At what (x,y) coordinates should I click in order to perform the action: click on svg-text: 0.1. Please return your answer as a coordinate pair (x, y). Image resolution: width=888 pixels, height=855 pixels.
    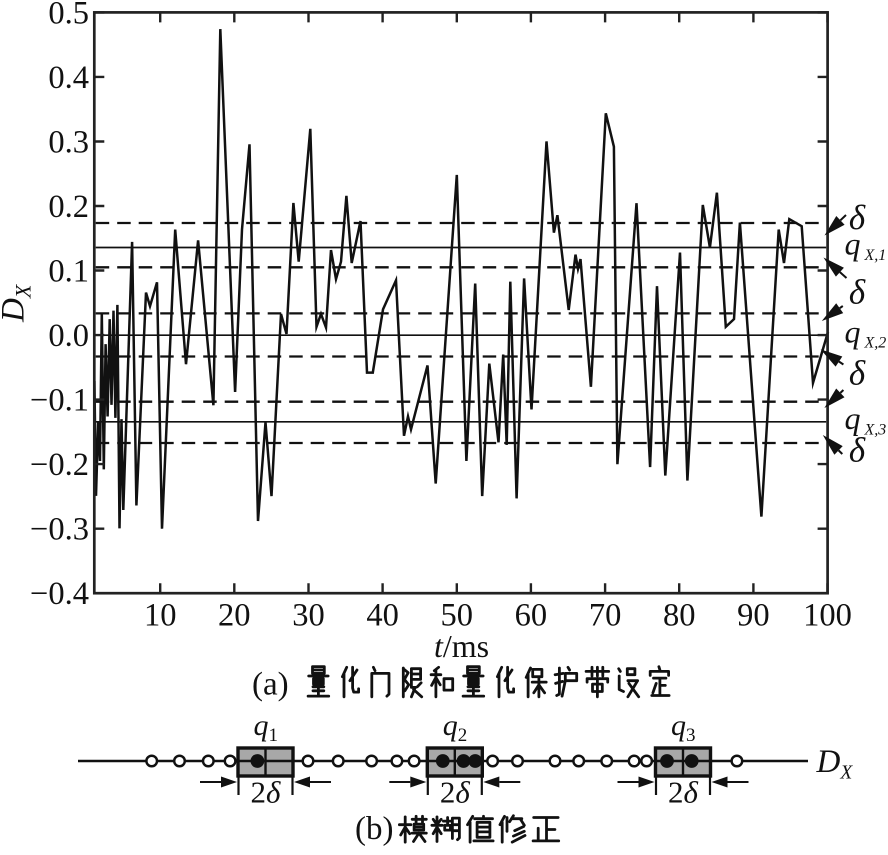
    Looking at the image, I should click on (68, 272).